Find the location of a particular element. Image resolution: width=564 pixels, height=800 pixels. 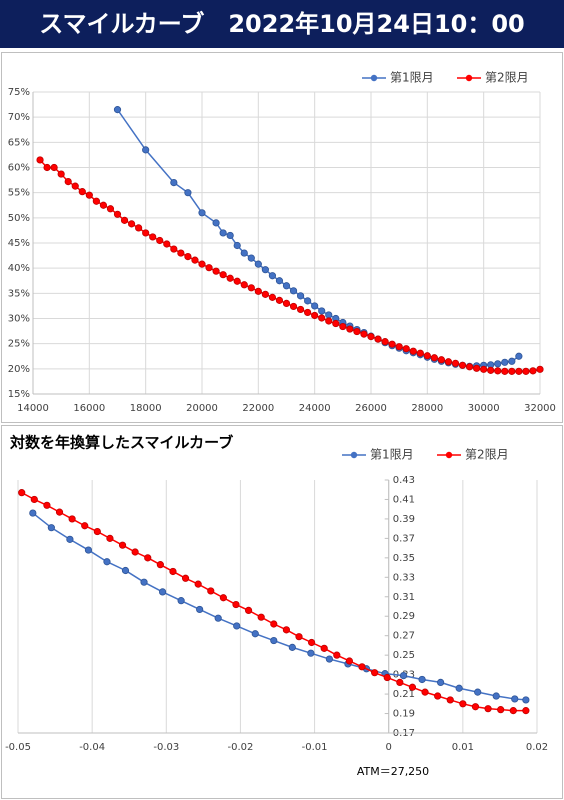

x-tick-label: -0.02 is located at coordinates (240, 747).